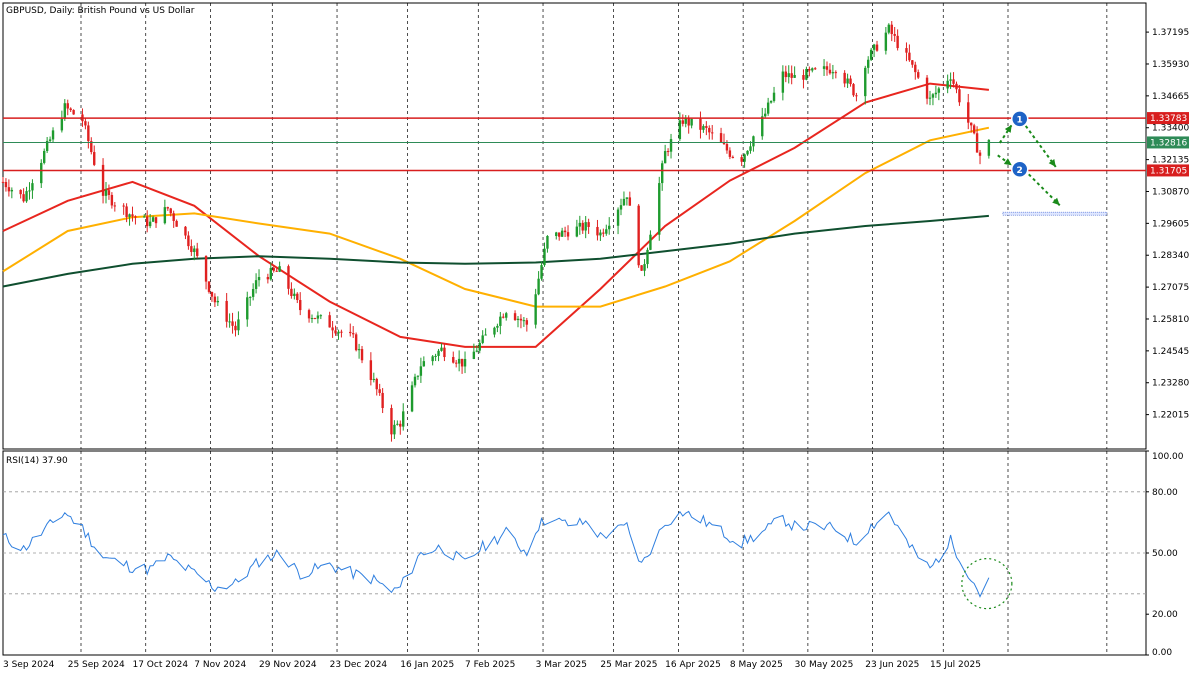 The image size is (1200, 675). I want to click on y-tick-label: 1.28340, so click(1170, 256).